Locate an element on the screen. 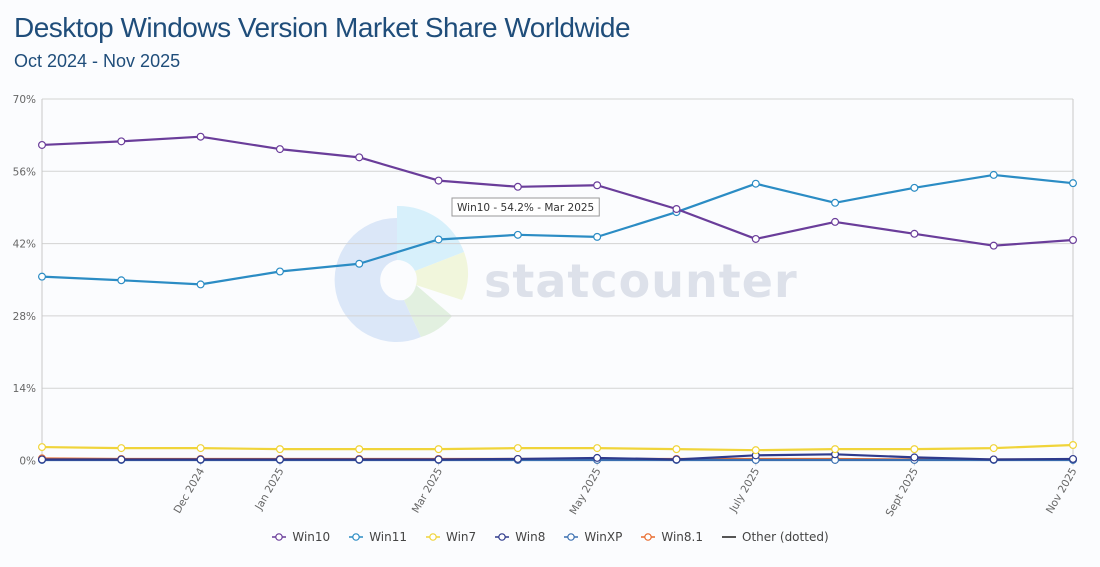 Image resolution: width=1100 pixels, height=567 pixels. y-tick-label: 14% is located at coordinates (24, 389).